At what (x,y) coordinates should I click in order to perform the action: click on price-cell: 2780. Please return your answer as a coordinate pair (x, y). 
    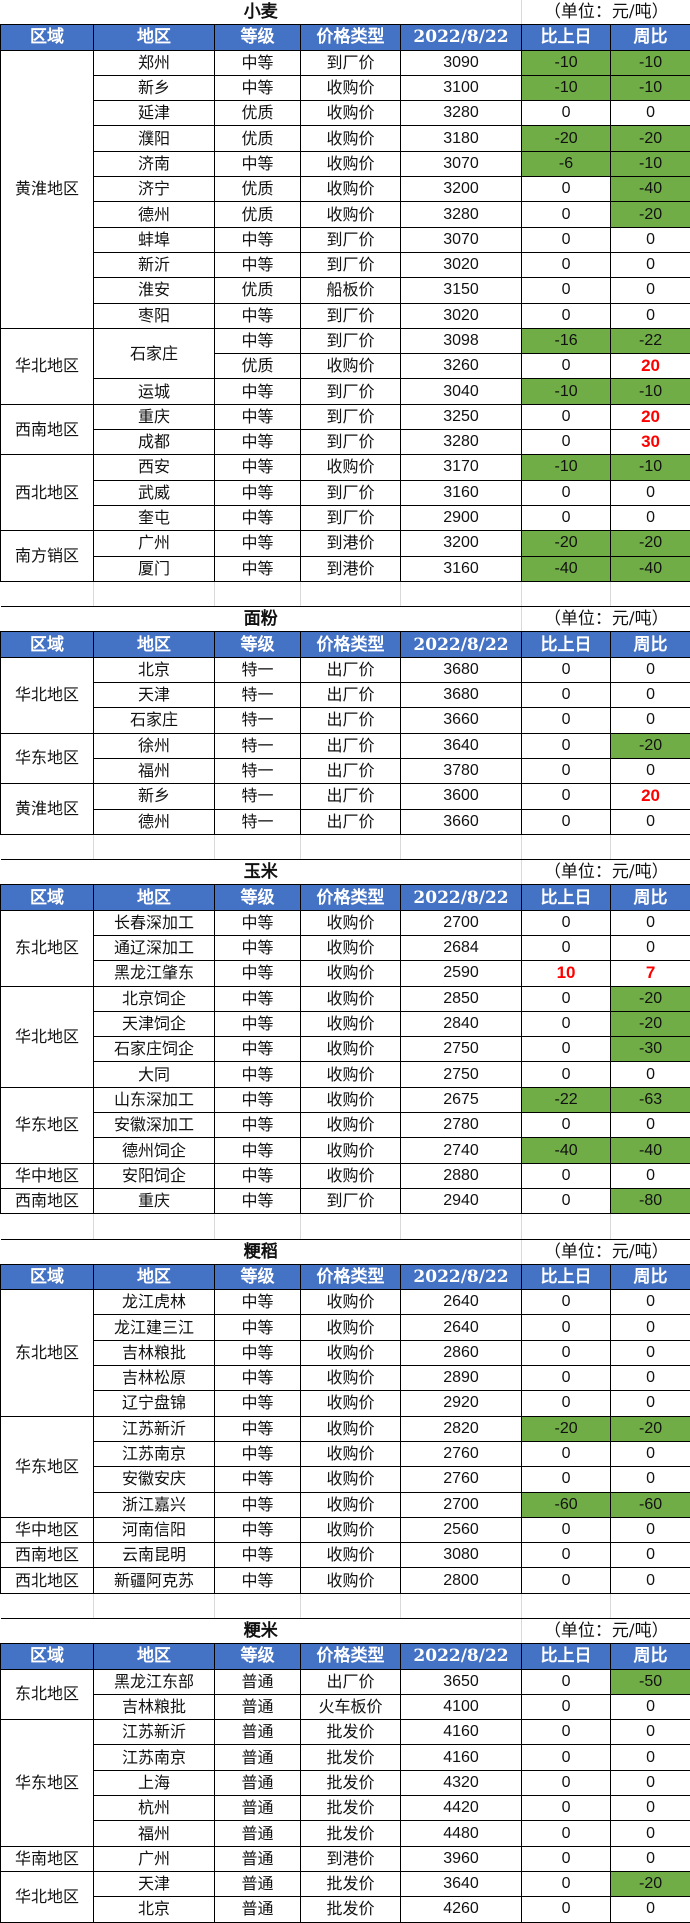
    Looking at the image, I should click on (461, 1125).